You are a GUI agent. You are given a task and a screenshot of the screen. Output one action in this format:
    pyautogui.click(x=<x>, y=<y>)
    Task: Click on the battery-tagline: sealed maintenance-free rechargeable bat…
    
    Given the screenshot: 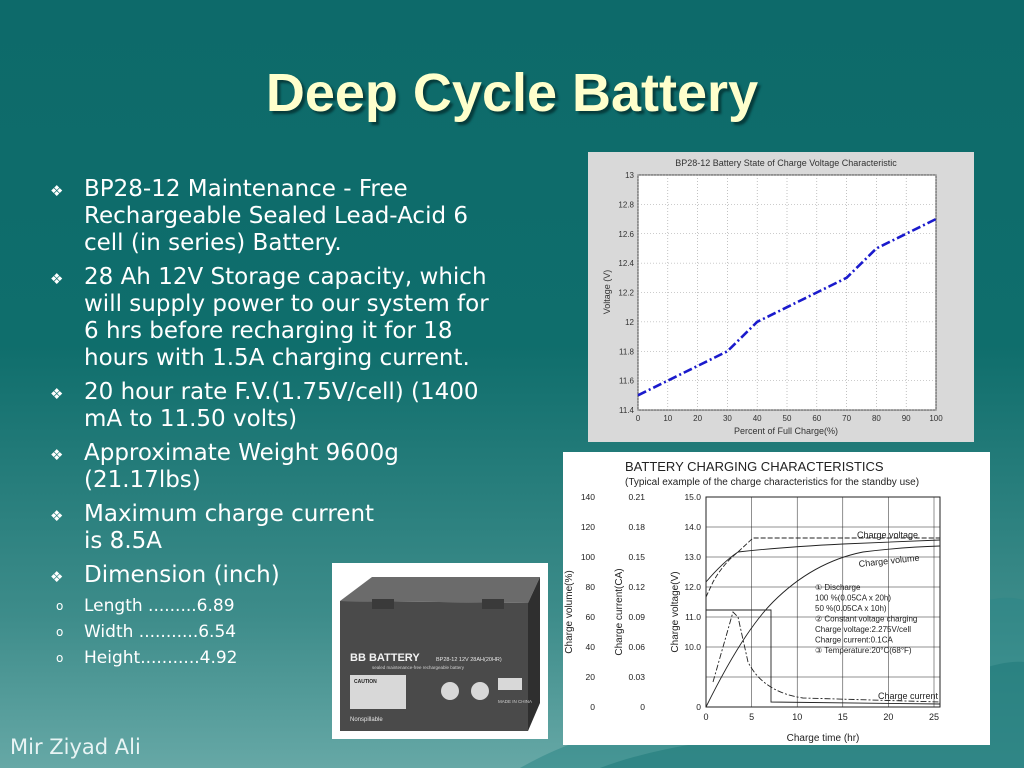 What is the action you would take?
    pyautogui.click(x=418, y=667)
    